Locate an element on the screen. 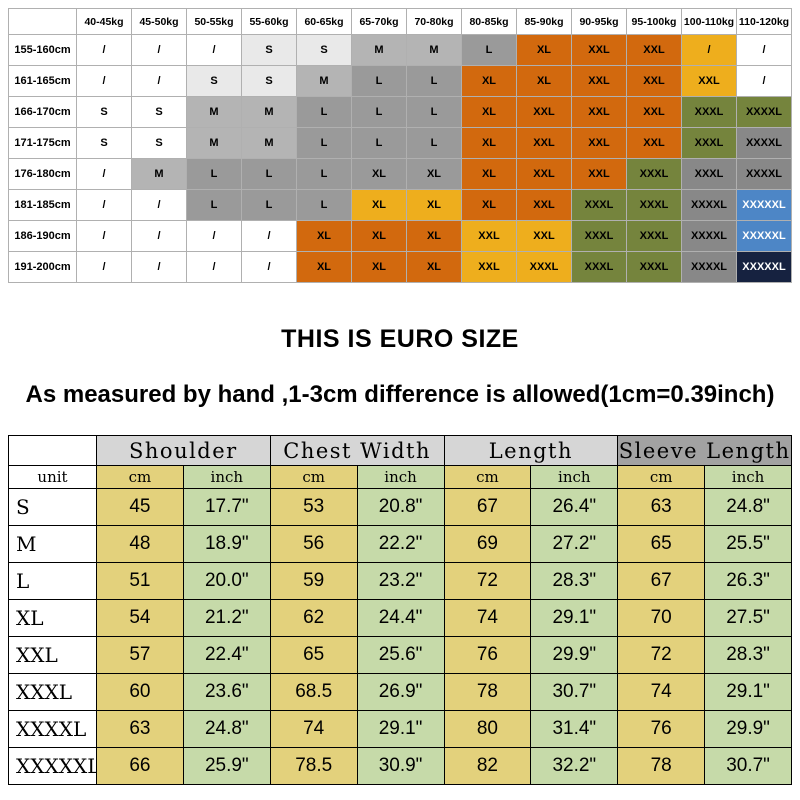 Image resolution: width=800 pixels, height=800 pixels. corner-cell is located at coordinates (42, 21).